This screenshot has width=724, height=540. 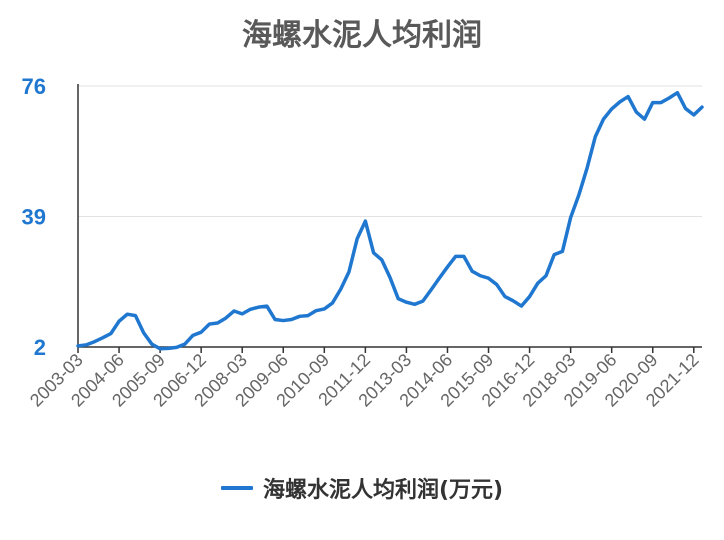 I want to click on legend-swatch, so click(x=236, y=488).